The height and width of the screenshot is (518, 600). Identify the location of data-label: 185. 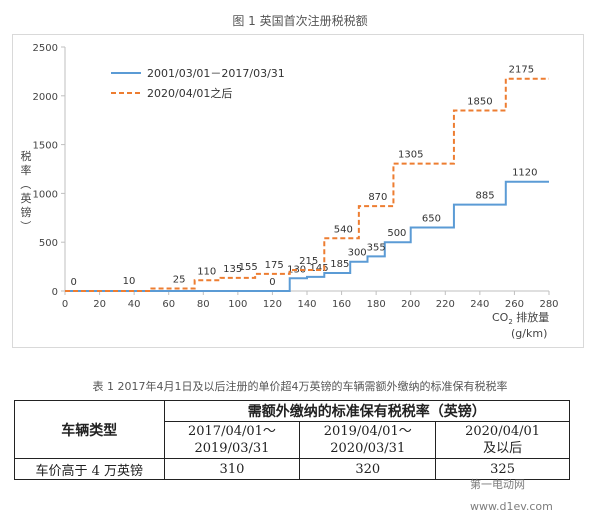
(339, 264).